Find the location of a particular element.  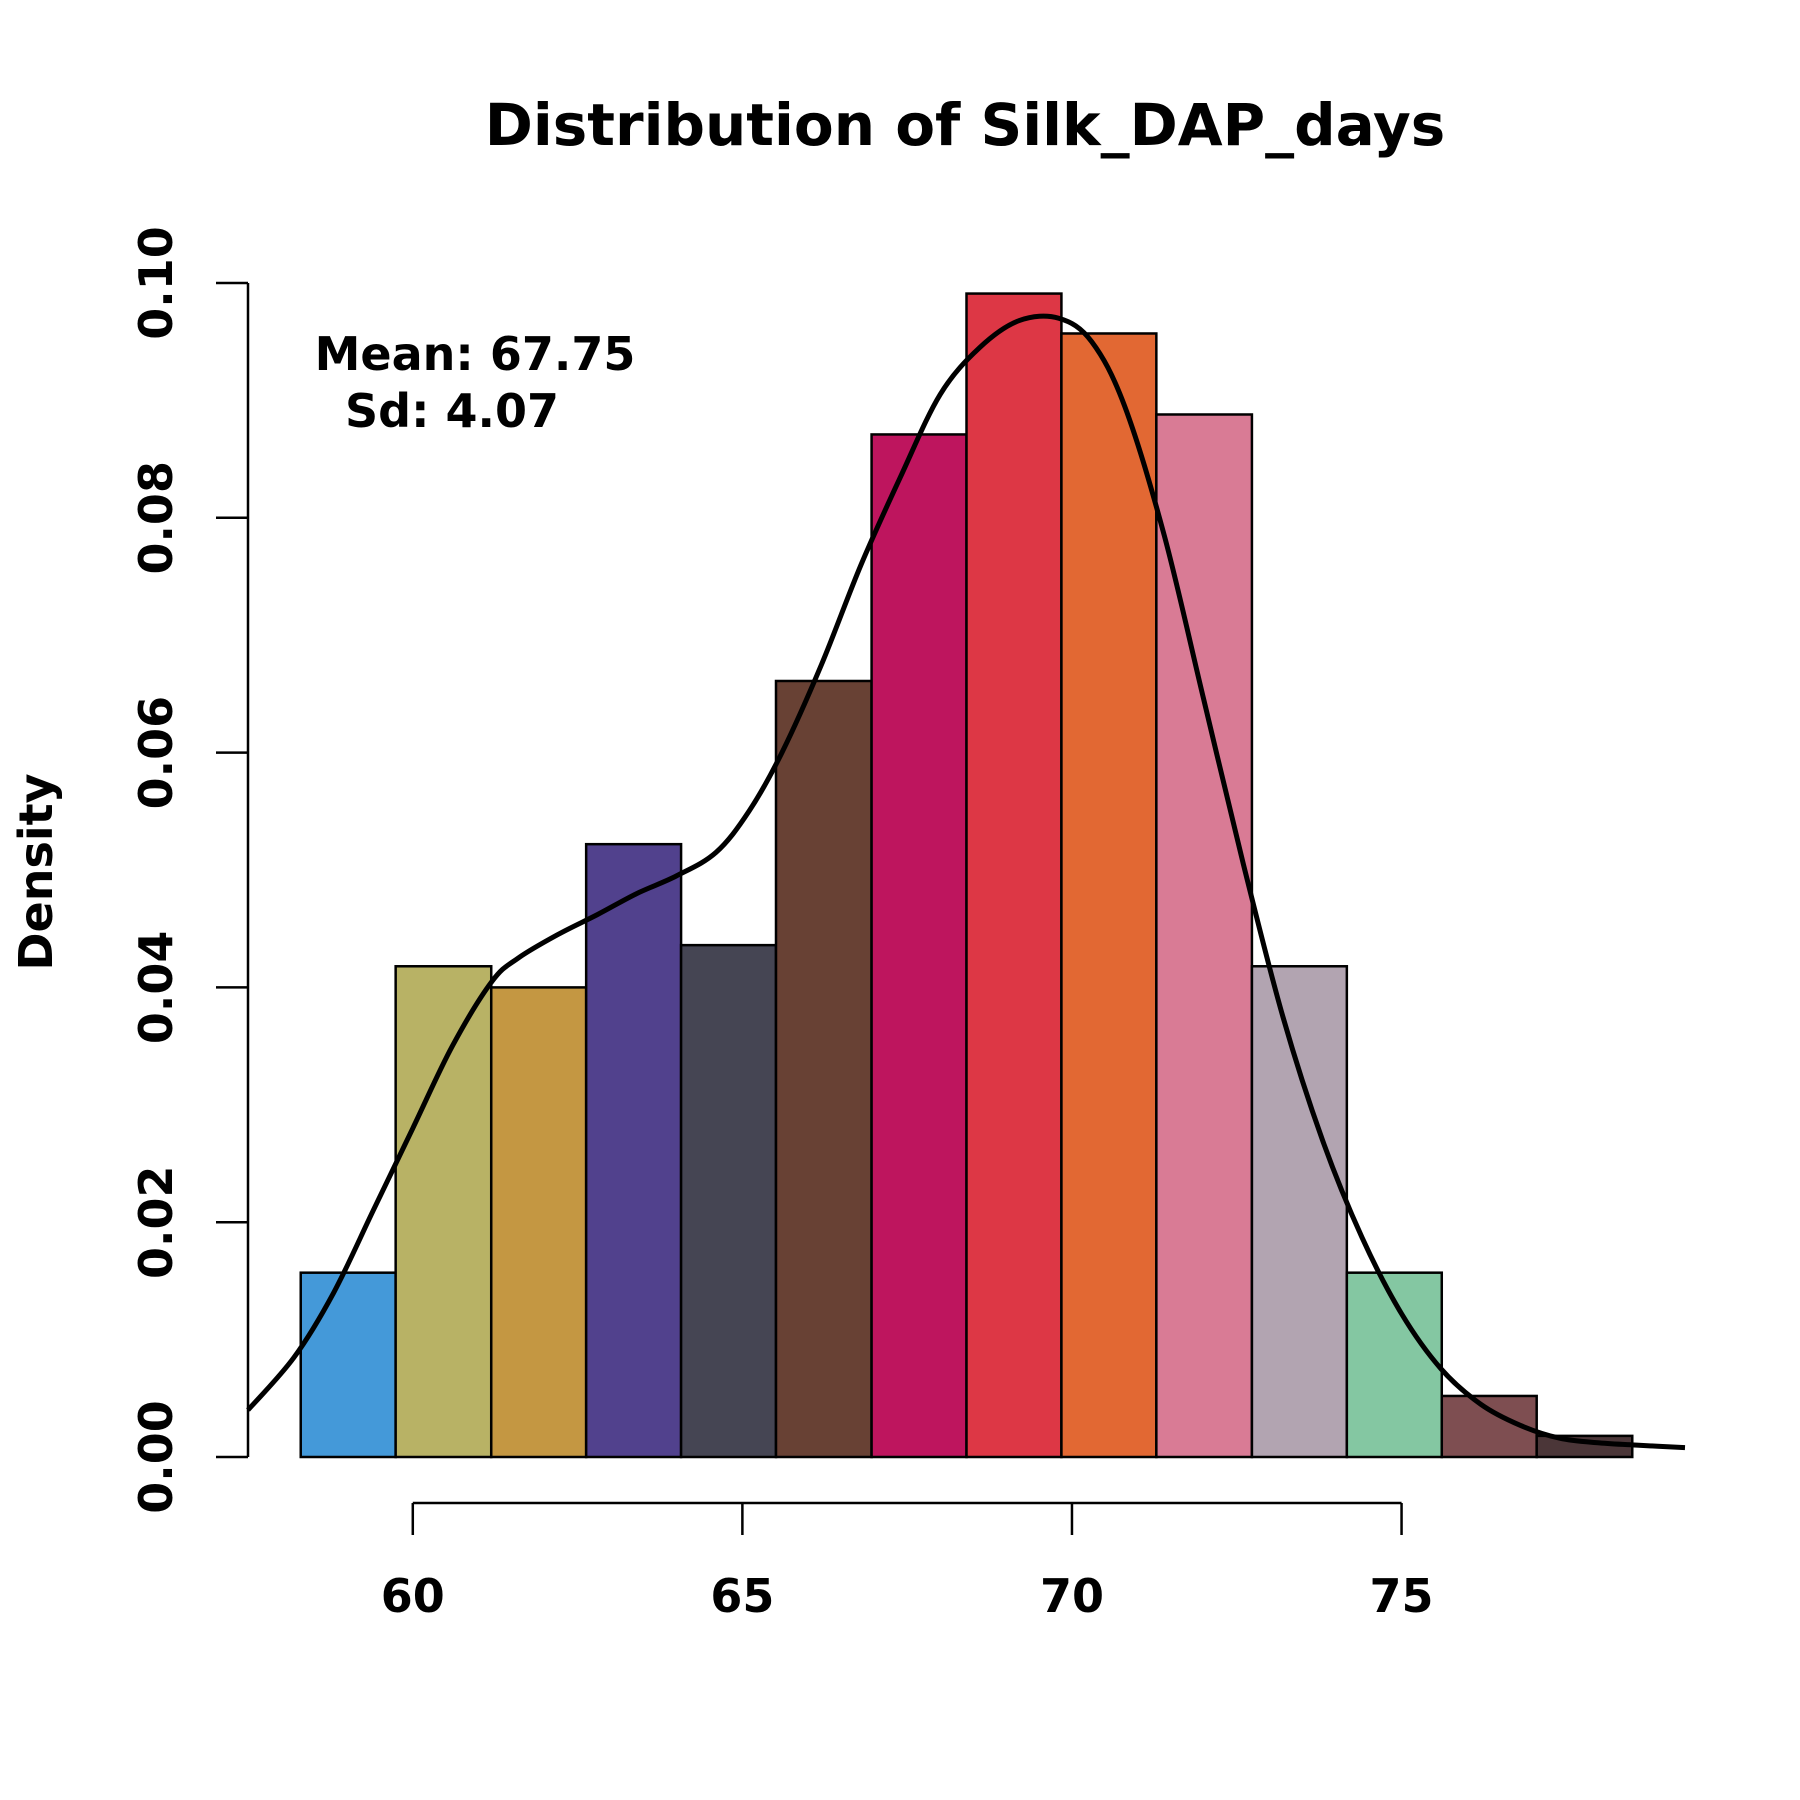

y-tick-label: 0.08 is located at coordinates (156, 518).